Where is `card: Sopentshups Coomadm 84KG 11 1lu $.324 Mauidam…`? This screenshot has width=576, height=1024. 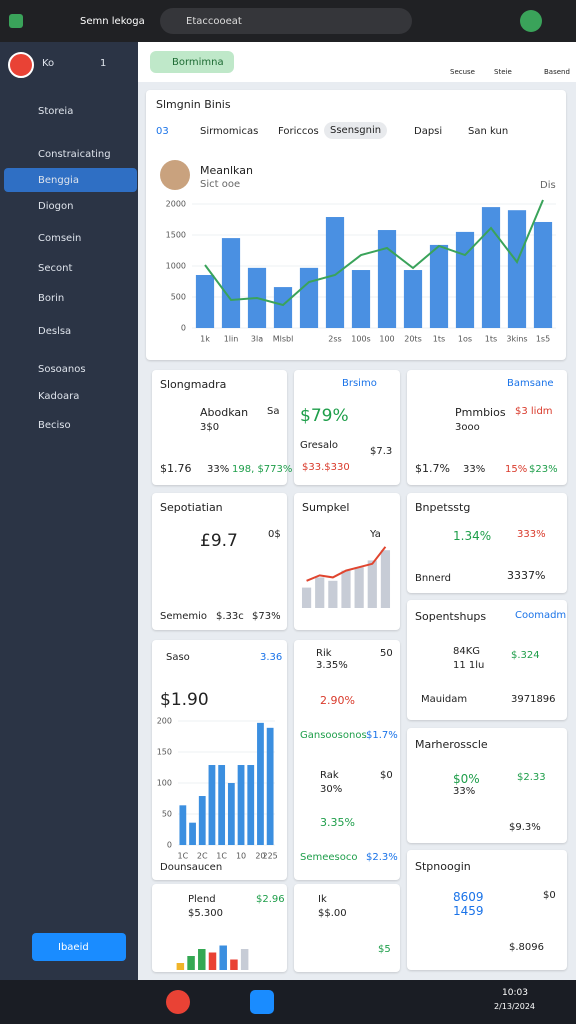
card: Sopentshups Coomadm 84KG 11 1lu $.324 Mauidam… is located at coordinates (487, 660).